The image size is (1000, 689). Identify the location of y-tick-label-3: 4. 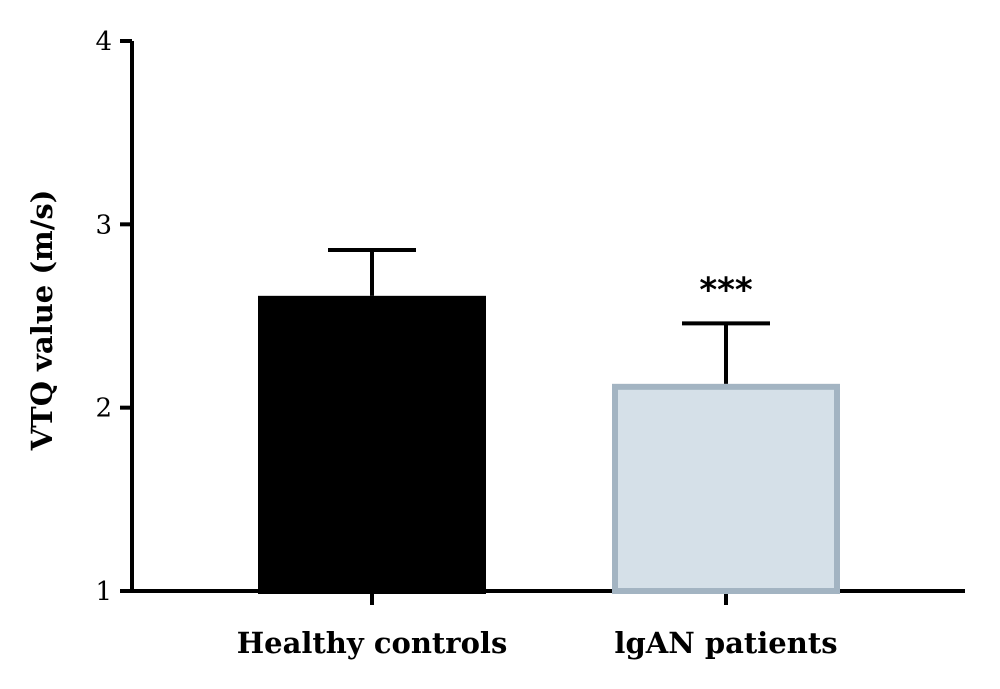
(103, 42).